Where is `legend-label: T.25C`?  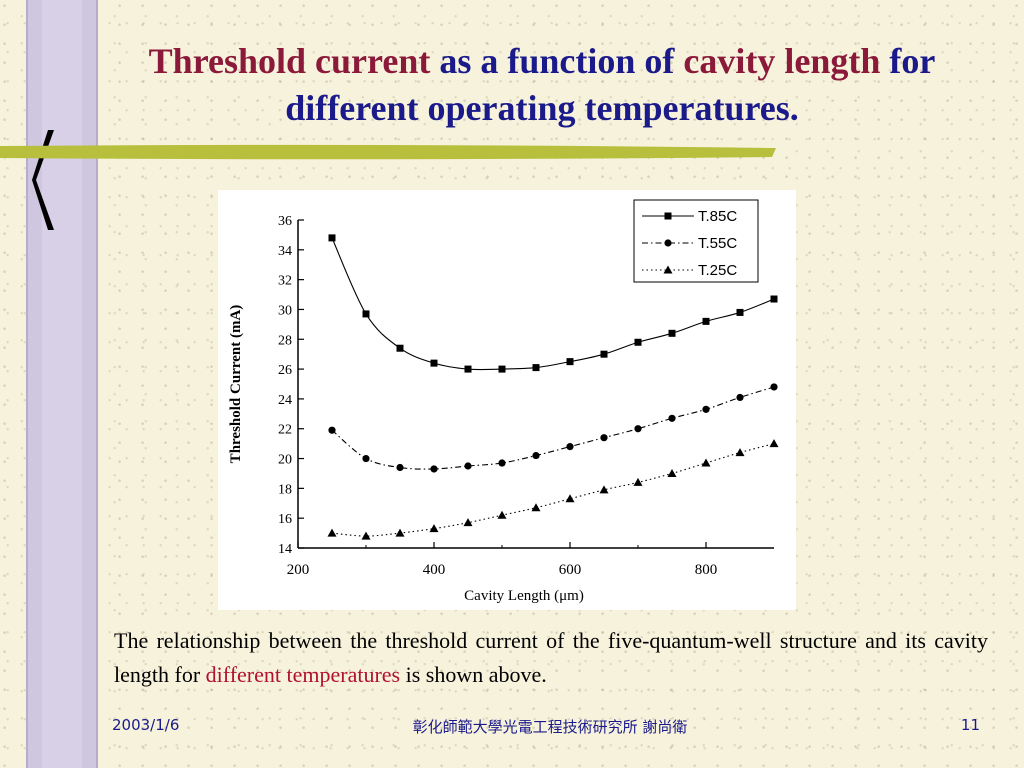
legend-label: T.25C is located at coordinates (717, 270).